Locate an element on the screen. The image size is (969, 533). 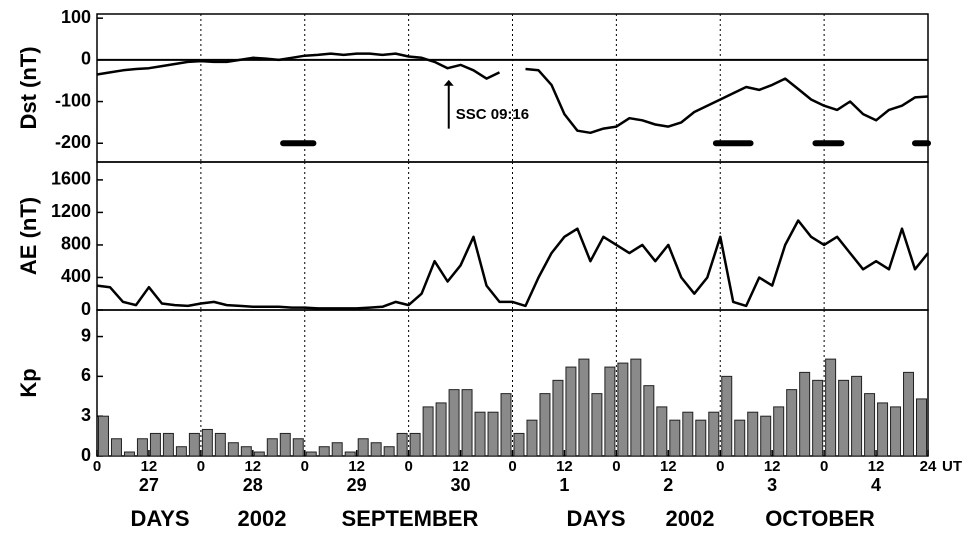
annotation-text: SSC 09:16 is located at coordinates (492, 114).